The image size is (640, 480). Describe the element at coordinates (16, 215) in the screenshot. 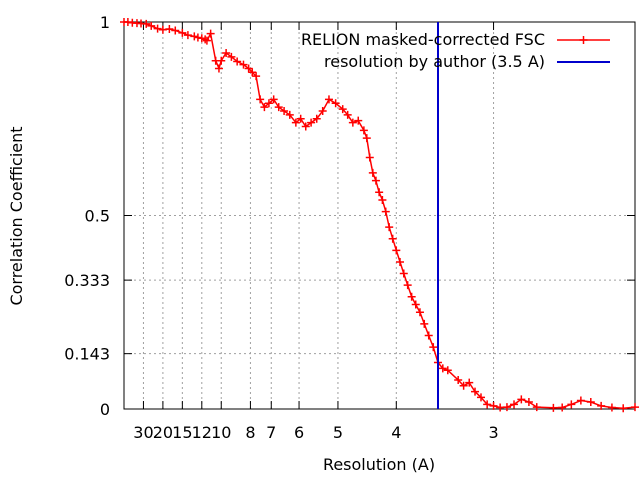

I see `y-axis-title: Correlation Coefficient` at that location.